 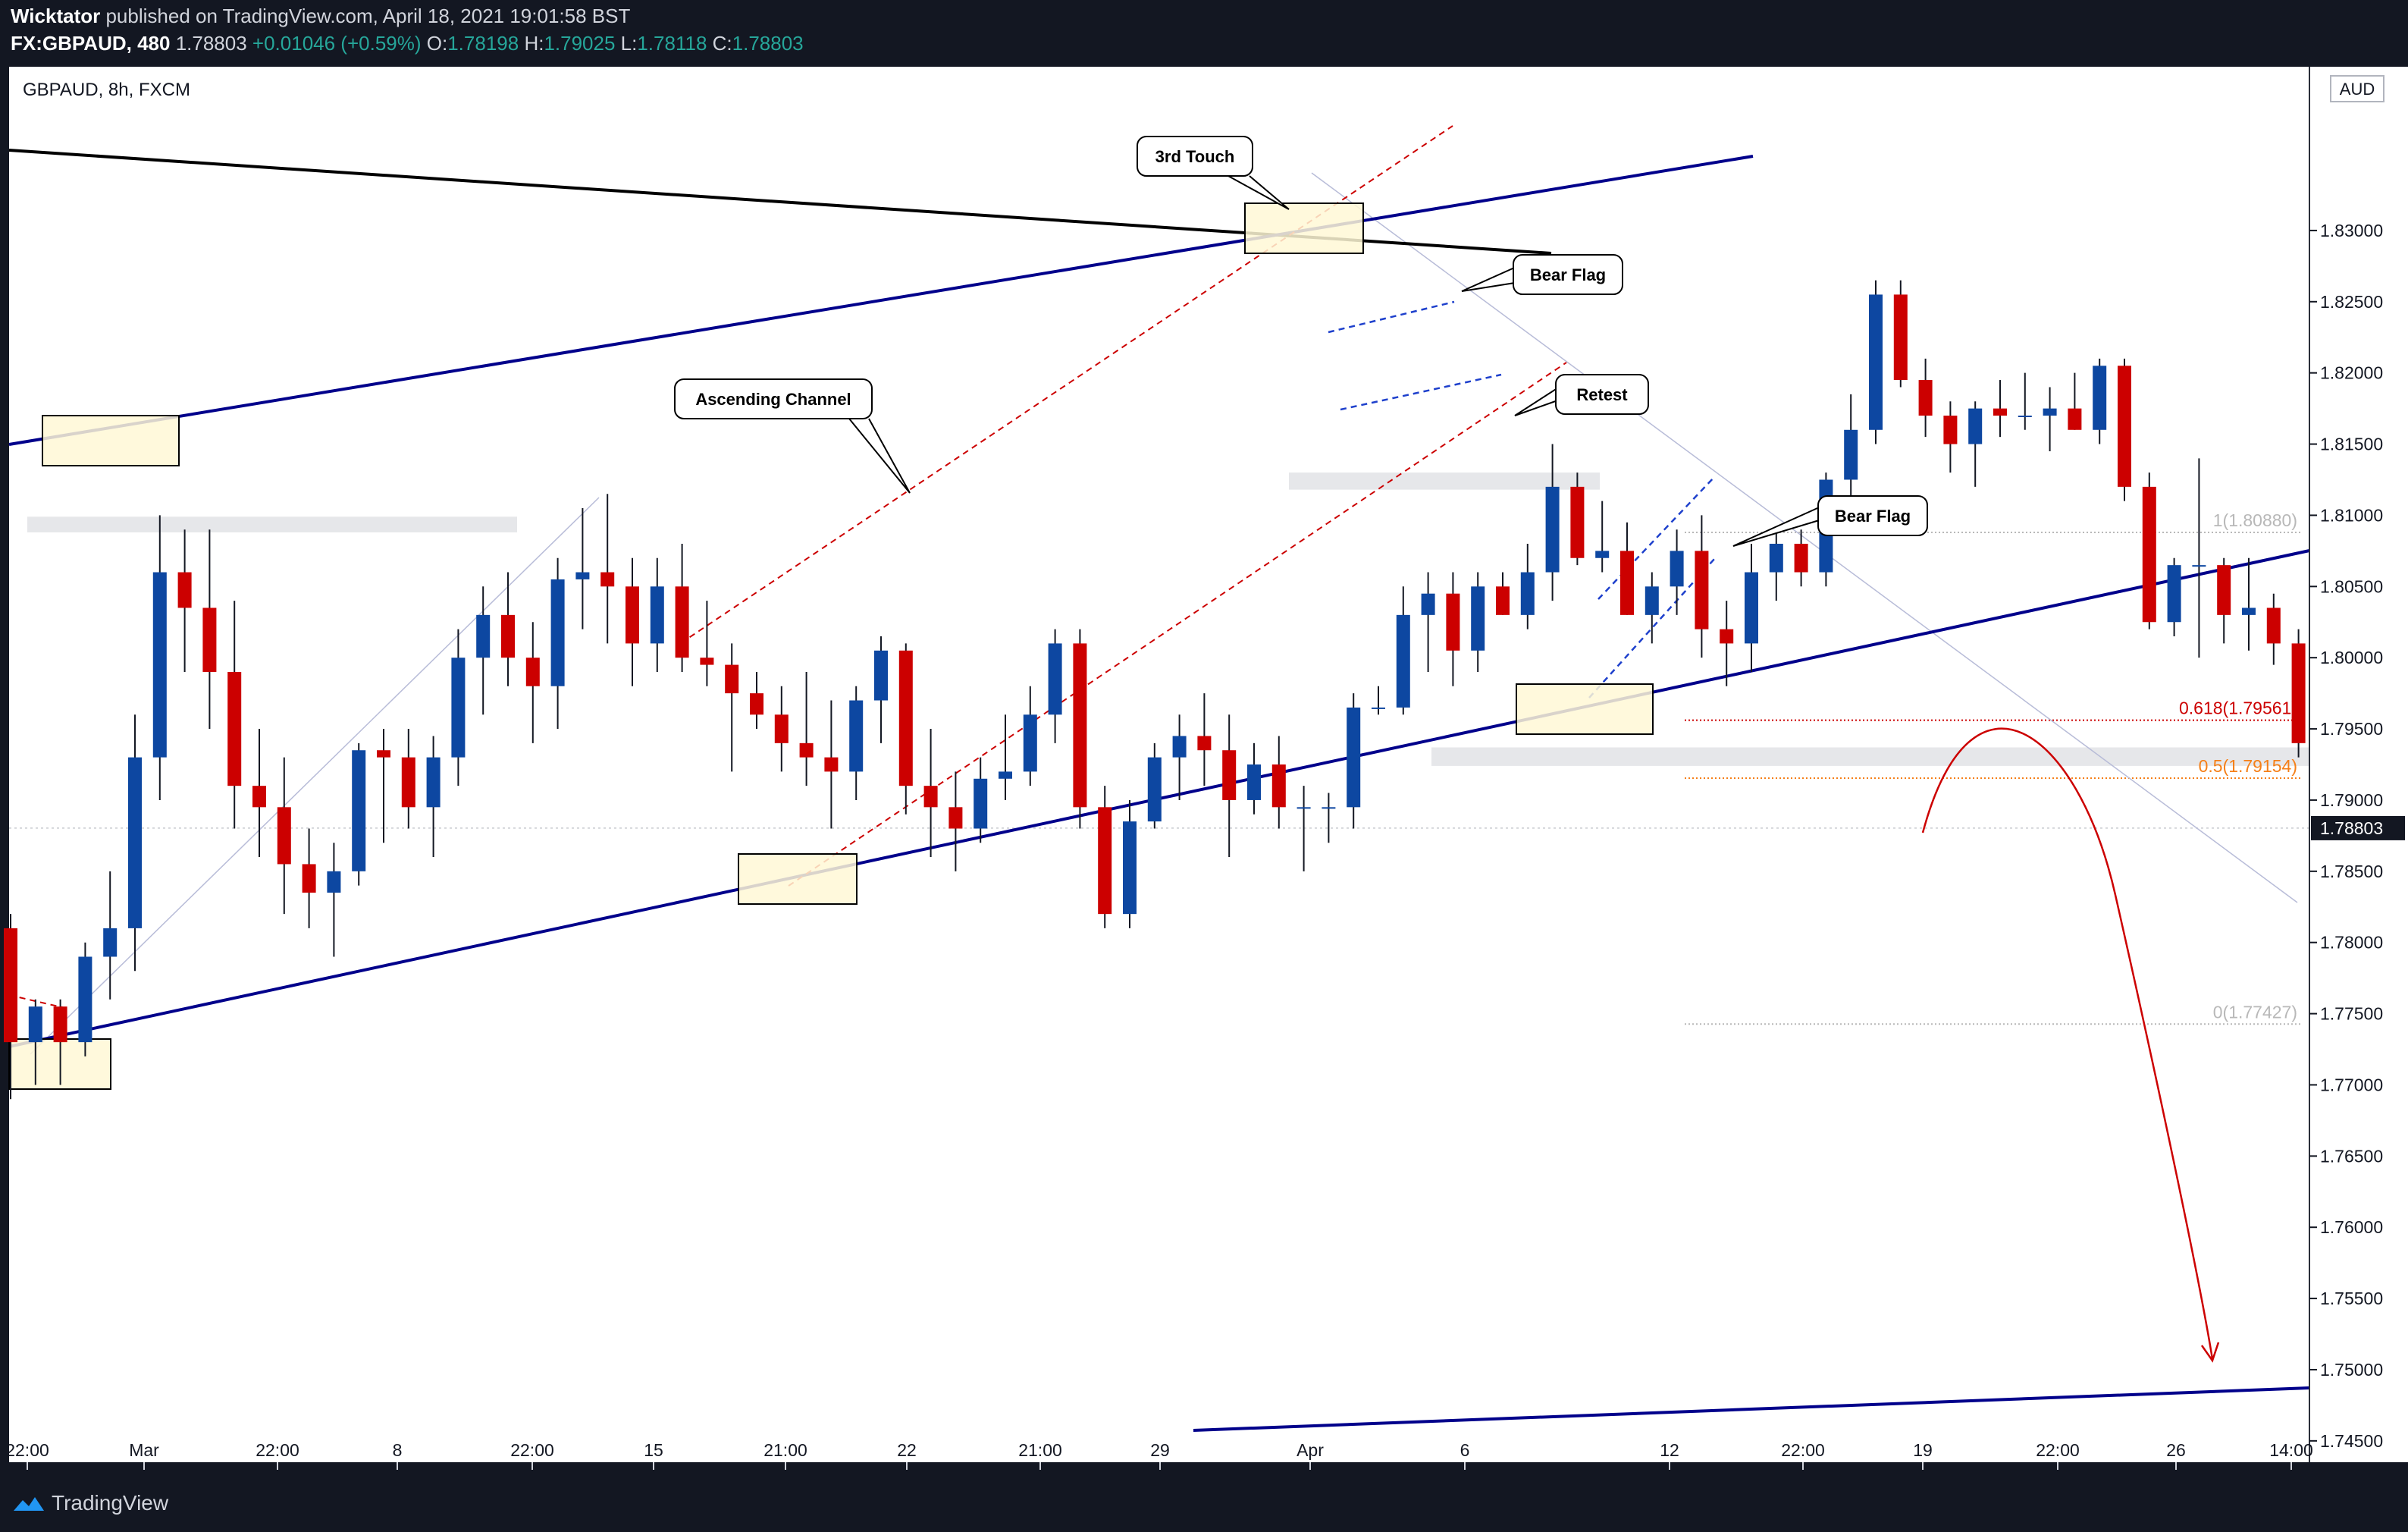 I want to click on y-tick-label: 1.81500, so click(x=2351, y=444).